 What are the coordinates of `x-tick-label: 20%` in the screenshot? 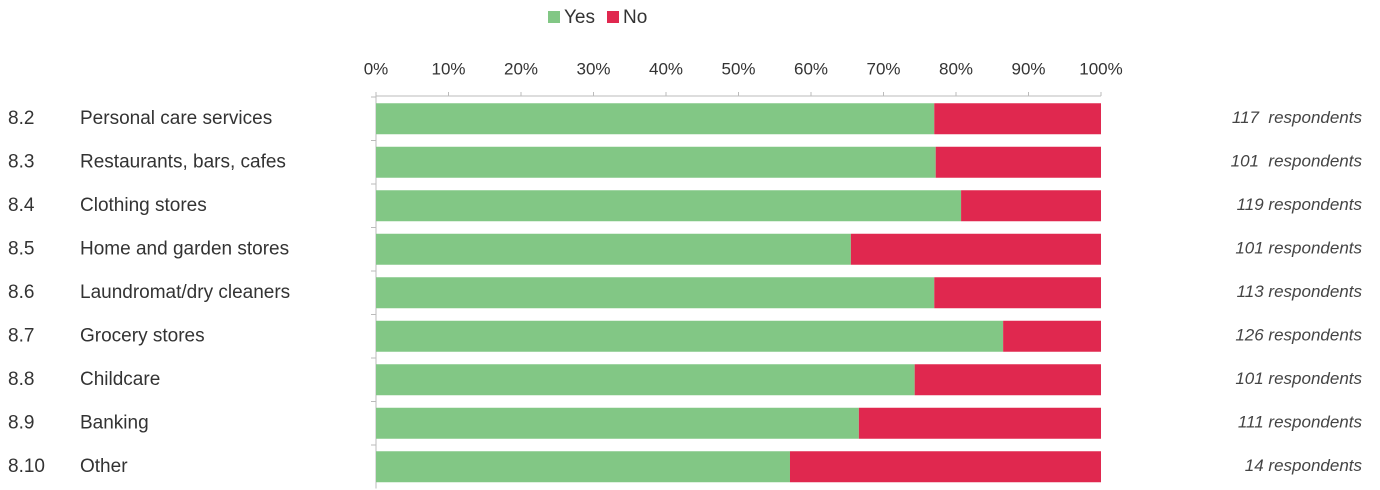 It's located at (521, 68).